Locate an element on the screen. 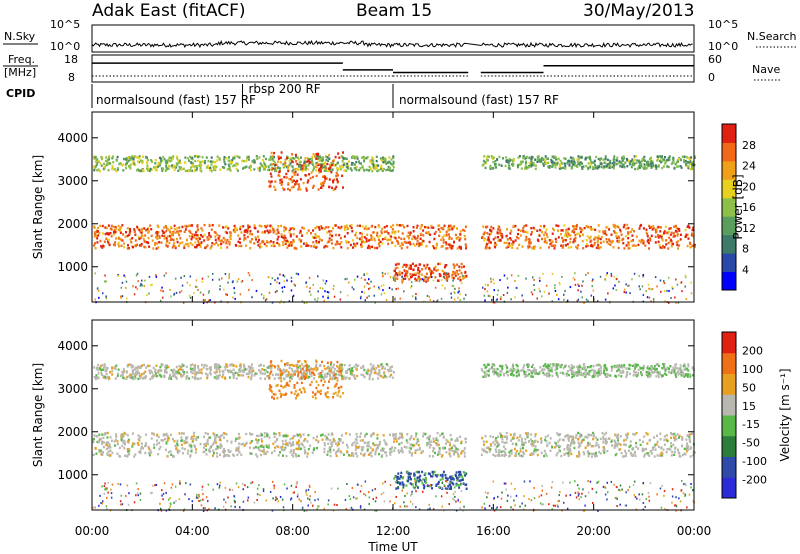  sky-panel-frame is located at coordinates (393, 38).